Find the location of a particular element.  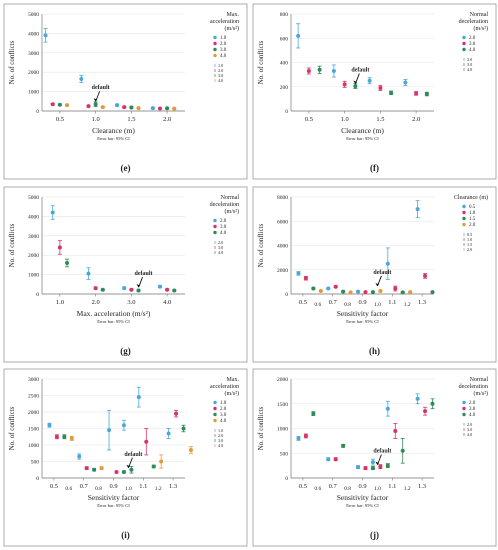

legend-errorbar-label: 1.0 is located at coordinates (220, 430).